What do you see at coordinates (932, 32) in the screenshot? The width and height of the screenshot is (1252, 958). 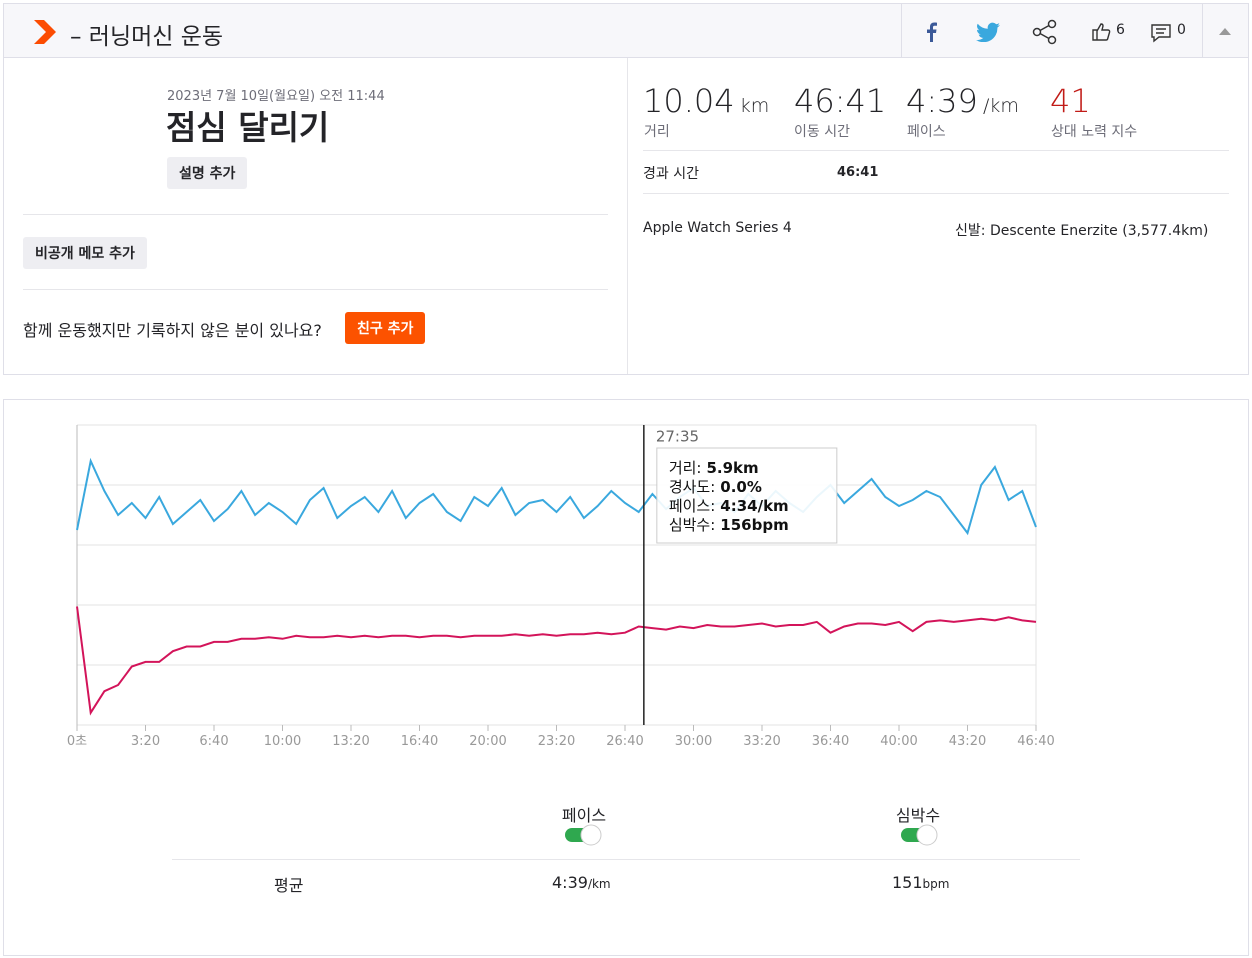 I see `facebook-share` at bounding box center [932, 32].